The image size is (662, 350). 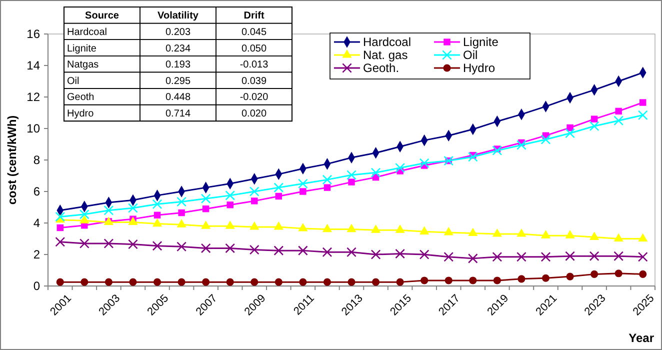 I want to click on annotation: 0.448, so click(x=178, y=98).